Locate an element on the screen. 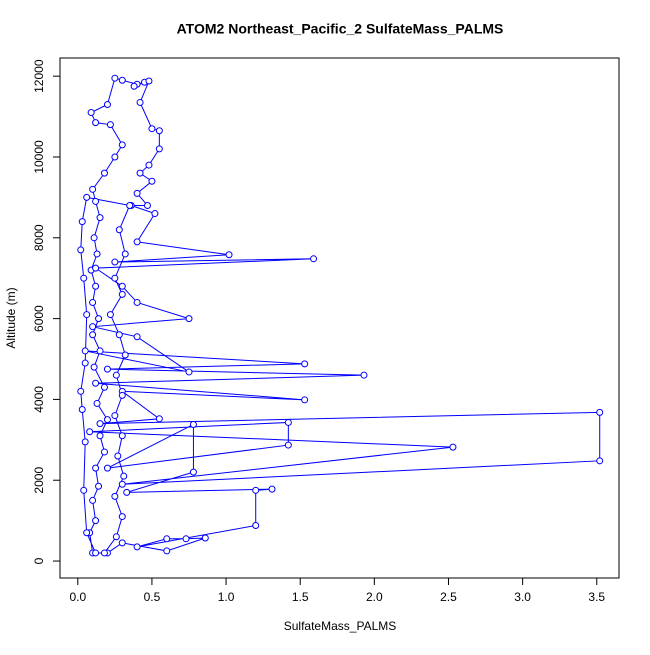 This screenshot has height=655, width=650. x-tick-label: 3.0 is located at coordinates (522, 597).